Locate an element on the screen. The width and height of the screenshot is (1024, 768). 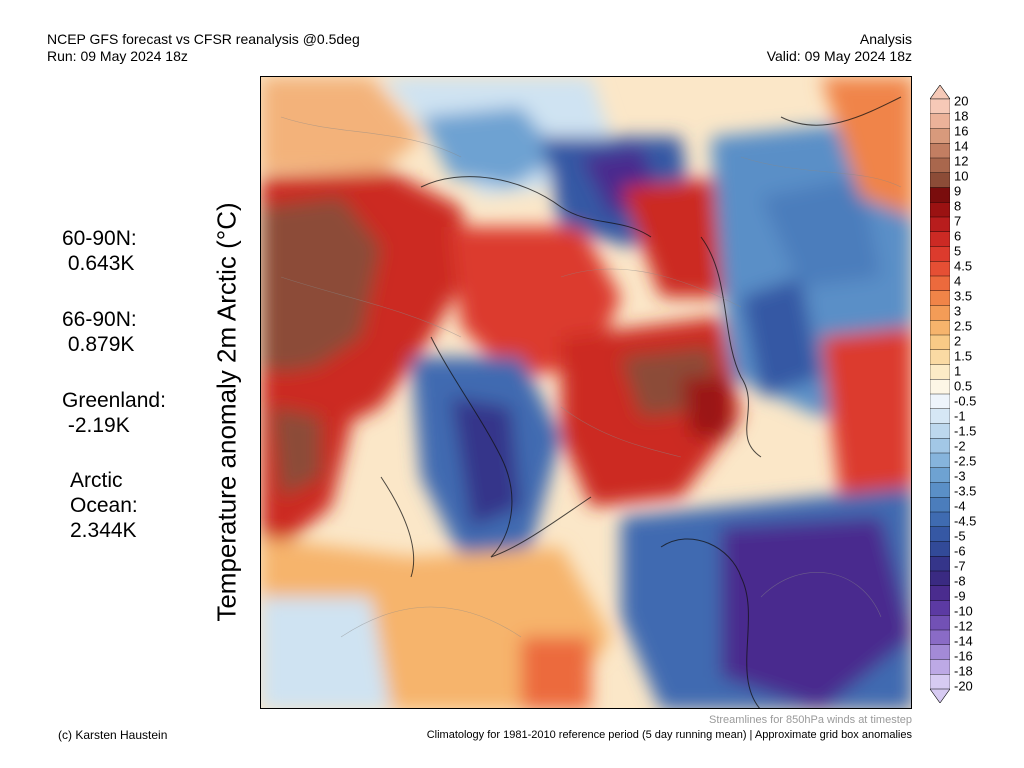
stat-value: 0.643K is located at coordinates (98, 263).